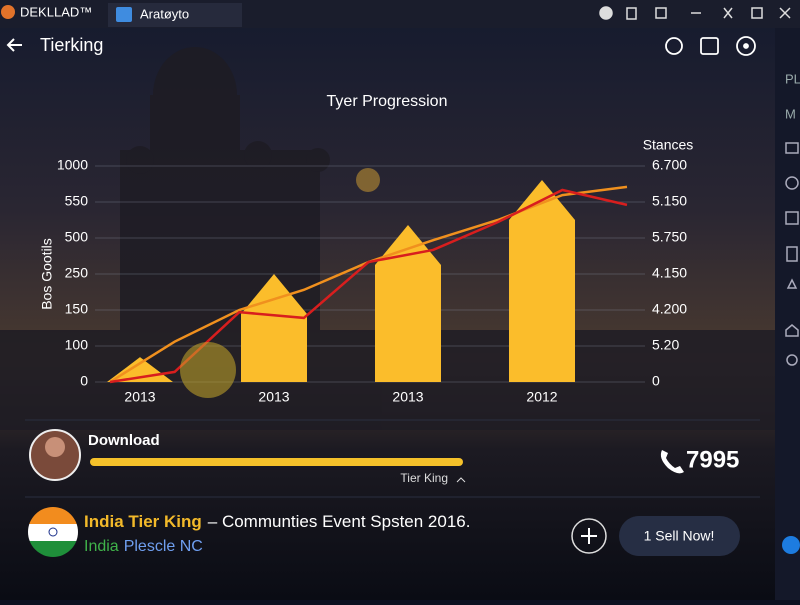 The width and height of the screenshot is (800, 605). What do you see at coordinates (669, 165) in the screenshot?
I see `y2-tick-label: 6.700` at bounding box center [669, 165].